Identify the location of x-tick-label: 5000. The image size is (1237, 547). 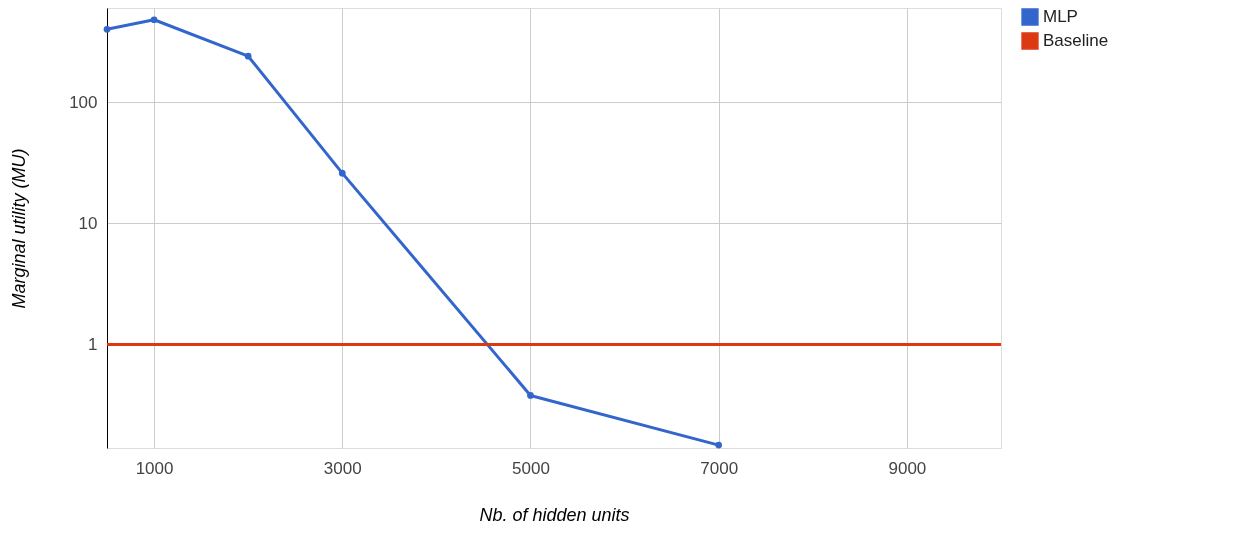
(531, 468).